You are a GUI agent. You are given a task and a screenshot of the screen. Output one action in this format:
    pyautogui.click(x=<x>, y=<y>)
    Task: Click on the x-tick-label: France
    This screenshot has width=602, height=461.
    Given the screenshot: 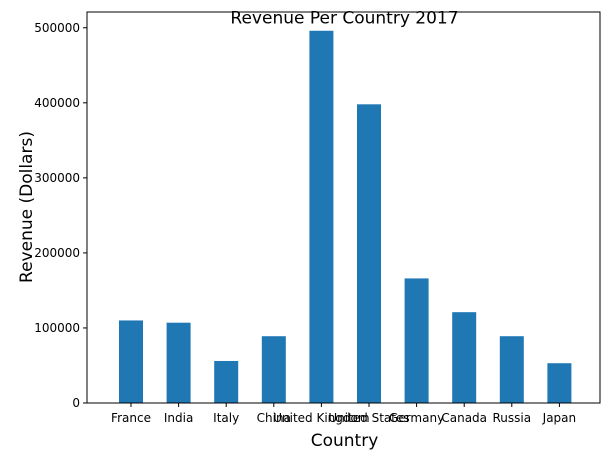 What is the action you would take?
    pyautogui.click(x=131, y=418)
    